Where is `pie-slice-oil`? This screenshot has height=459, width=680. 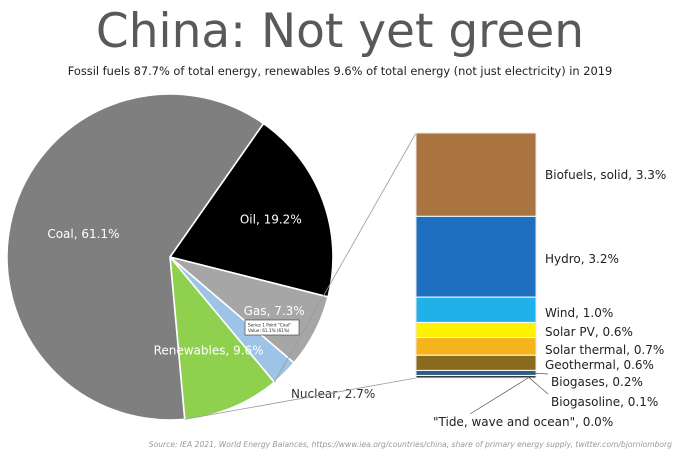 pie-slice-oil is located at coordinates (251, 210).